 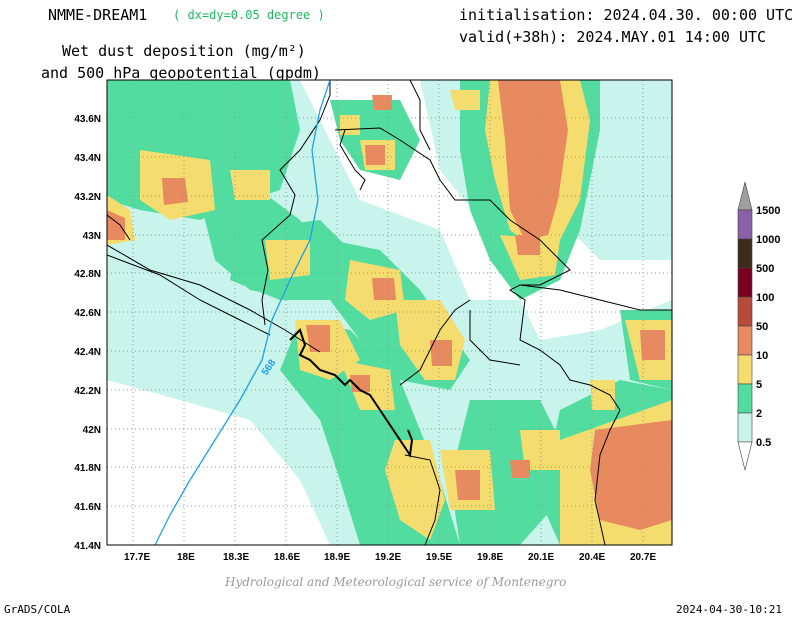 I want to click on lat-tick-label: 41.4N, so click(x=87, y=546).